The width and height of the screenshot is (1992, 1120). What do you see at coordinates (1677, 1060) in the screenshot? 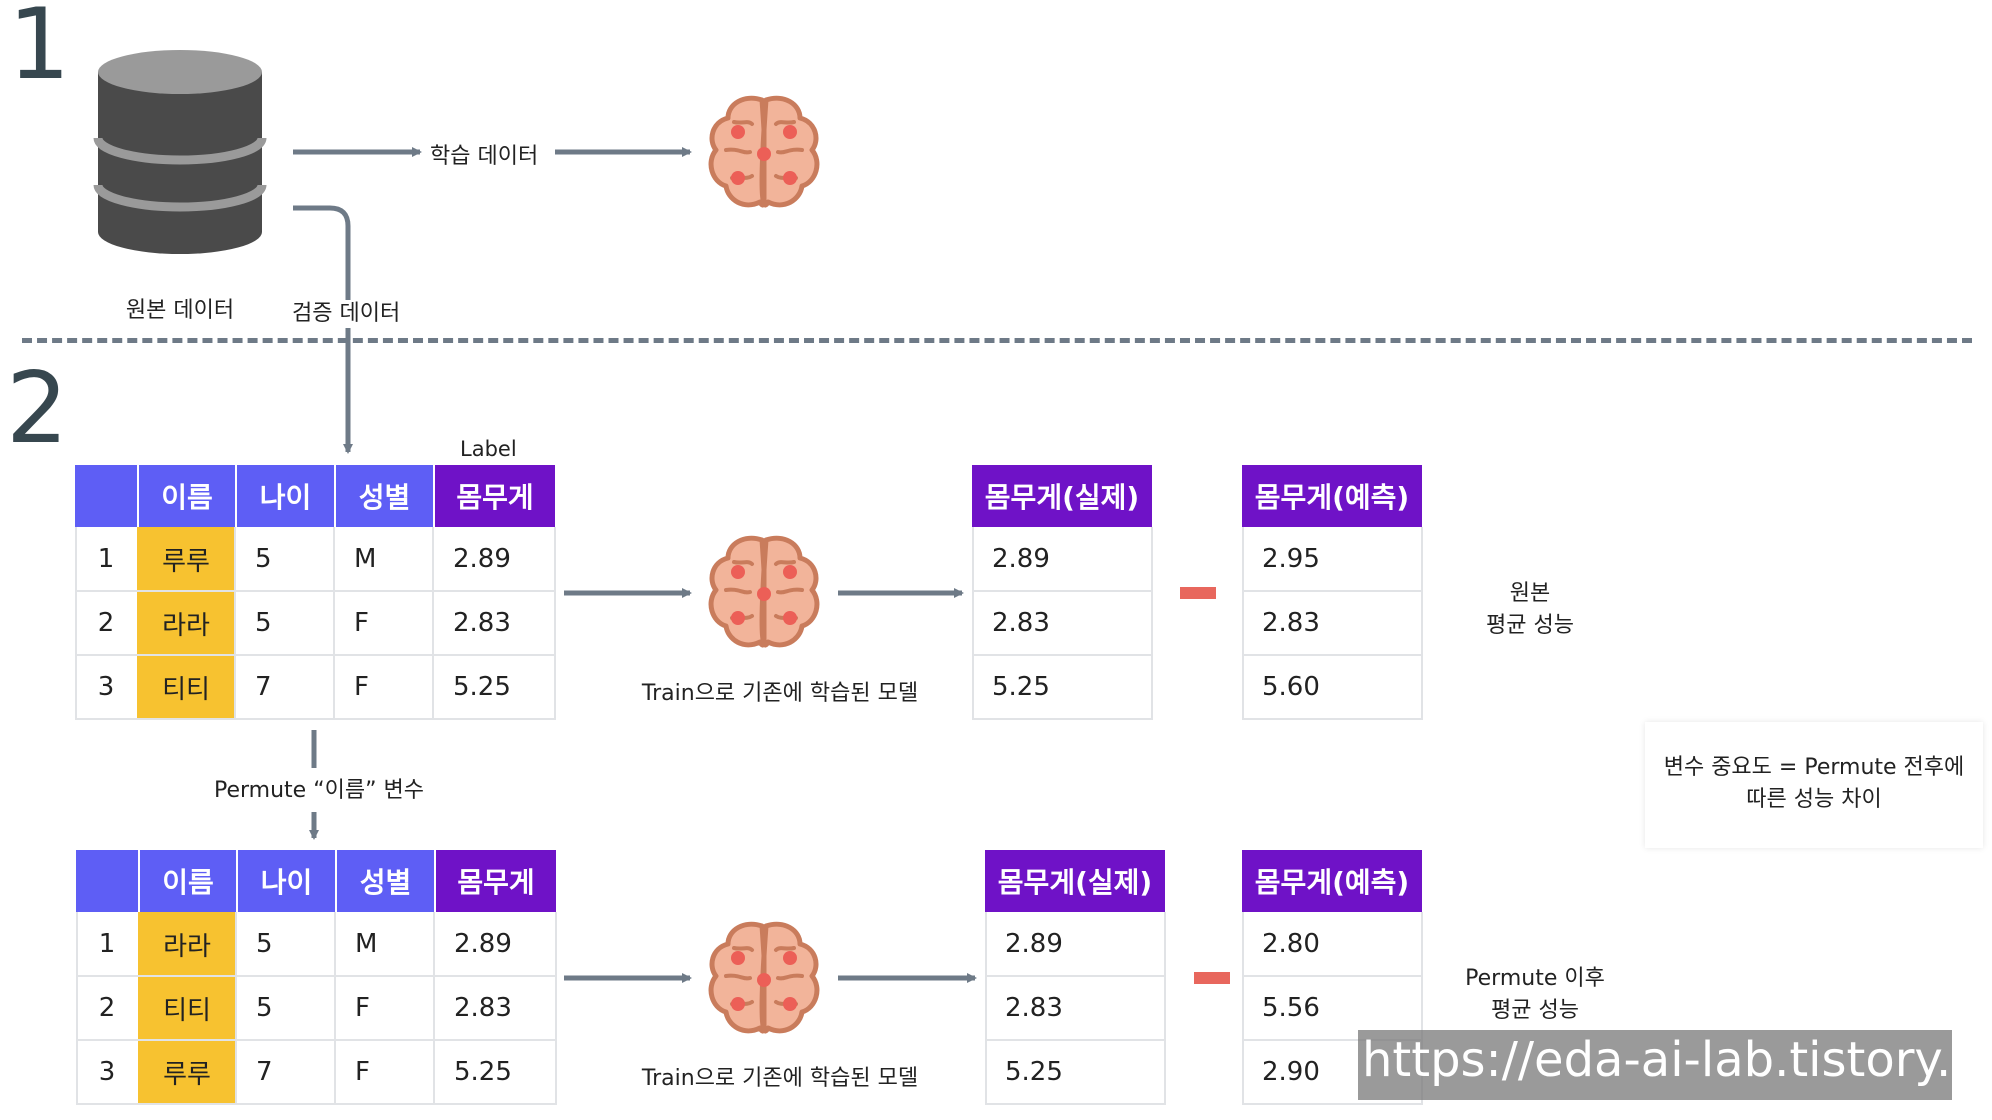
I see `watermark-text: https://eda-ai-lab.tistory.com` at bounding box center [1677, 1060].